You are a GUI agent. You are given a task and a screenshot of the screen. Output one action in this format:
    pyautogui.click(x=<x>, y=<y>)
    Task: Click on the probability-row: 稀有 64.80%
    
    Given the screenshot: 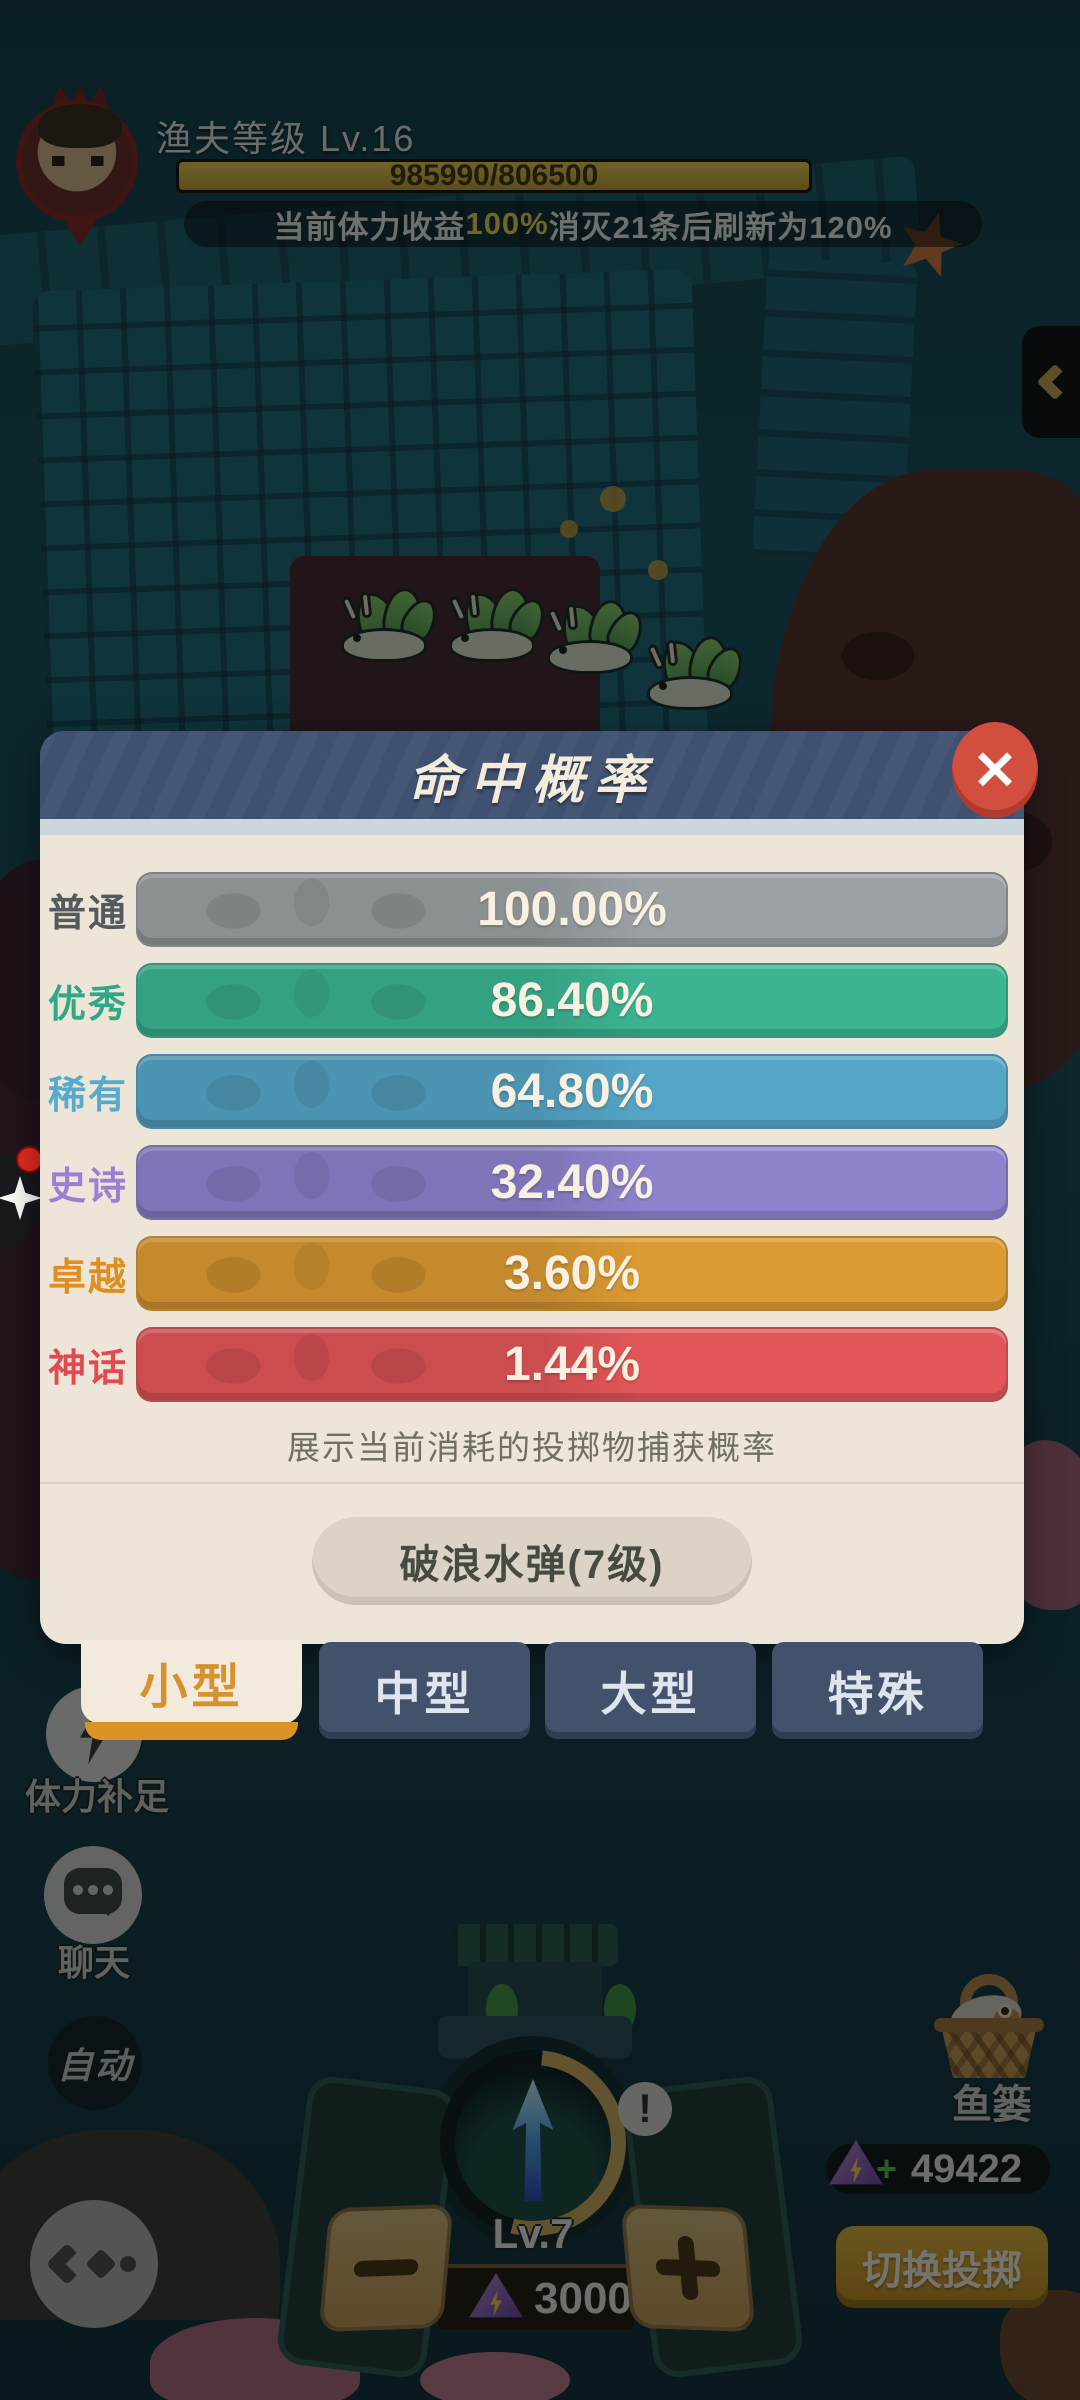 What is the action you would take?
    pyautogui.click(x=532, y=1091)
    